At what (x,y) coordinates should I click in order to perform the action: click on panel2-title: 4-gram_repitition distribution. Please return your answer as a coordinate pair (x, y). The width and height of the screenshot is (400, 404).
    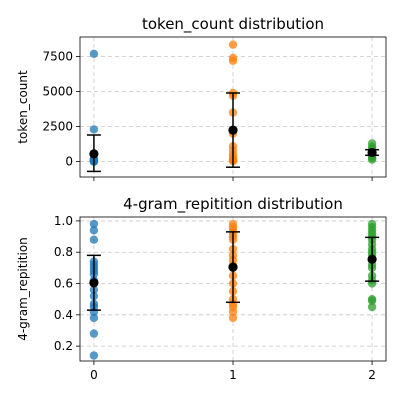
    Looking at the image, I should click on (233, 204).